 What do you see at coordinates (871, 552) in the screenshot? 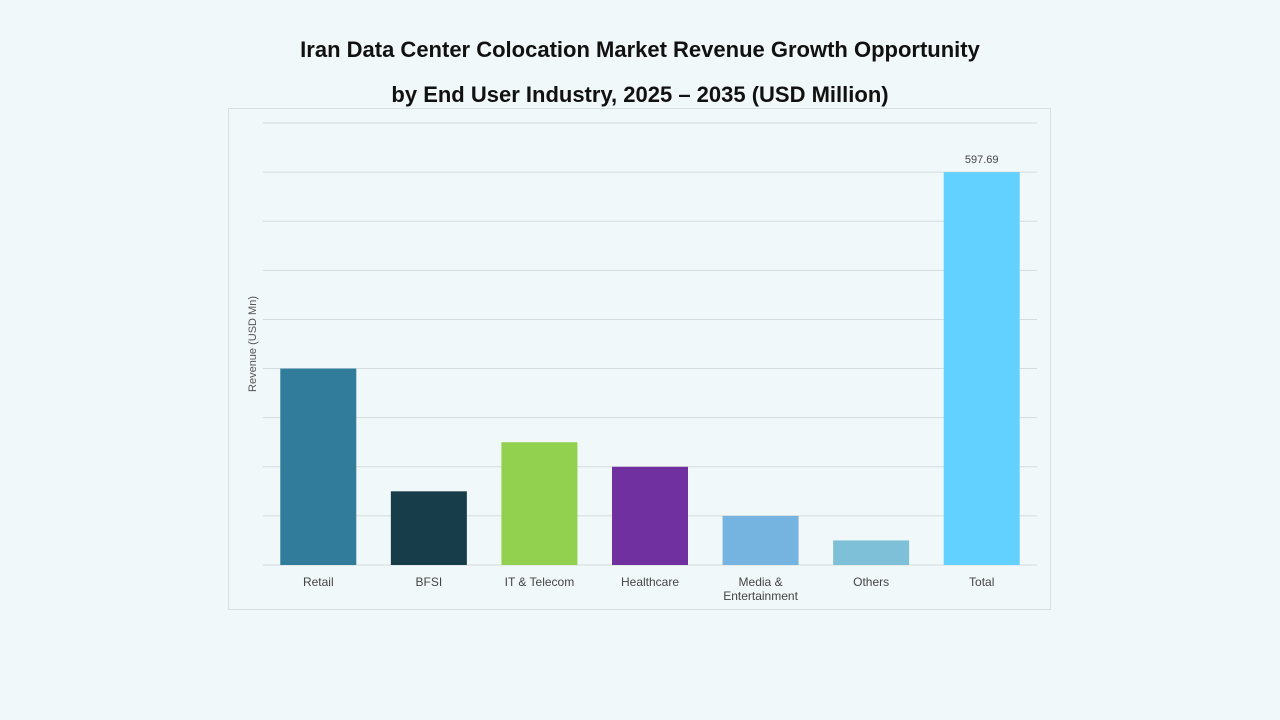
I see `bar-others` at bounding box center [871, 552].